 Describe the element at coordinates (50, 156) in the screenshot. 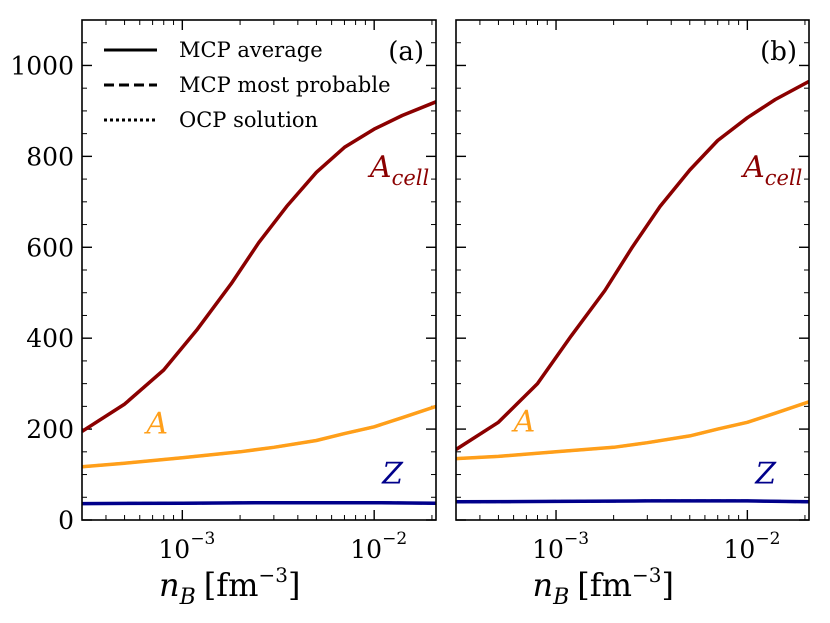

I see `y-tick-label: 800` at that location.